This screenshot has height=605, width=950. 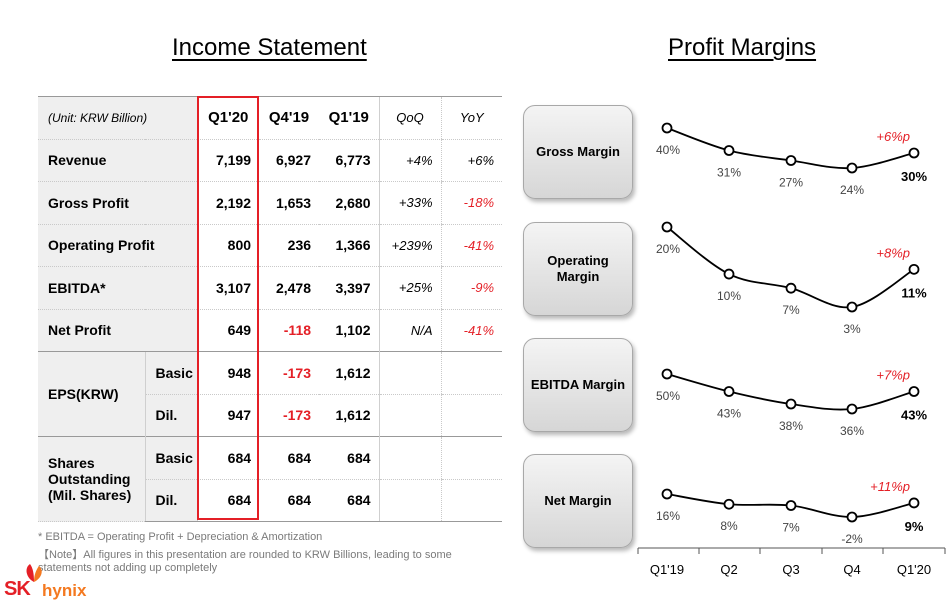 What do you see at coordinates (410, 118) in the screenshot?
I see `col-header-qoq: QoQ` at bounding box center [410, 118].